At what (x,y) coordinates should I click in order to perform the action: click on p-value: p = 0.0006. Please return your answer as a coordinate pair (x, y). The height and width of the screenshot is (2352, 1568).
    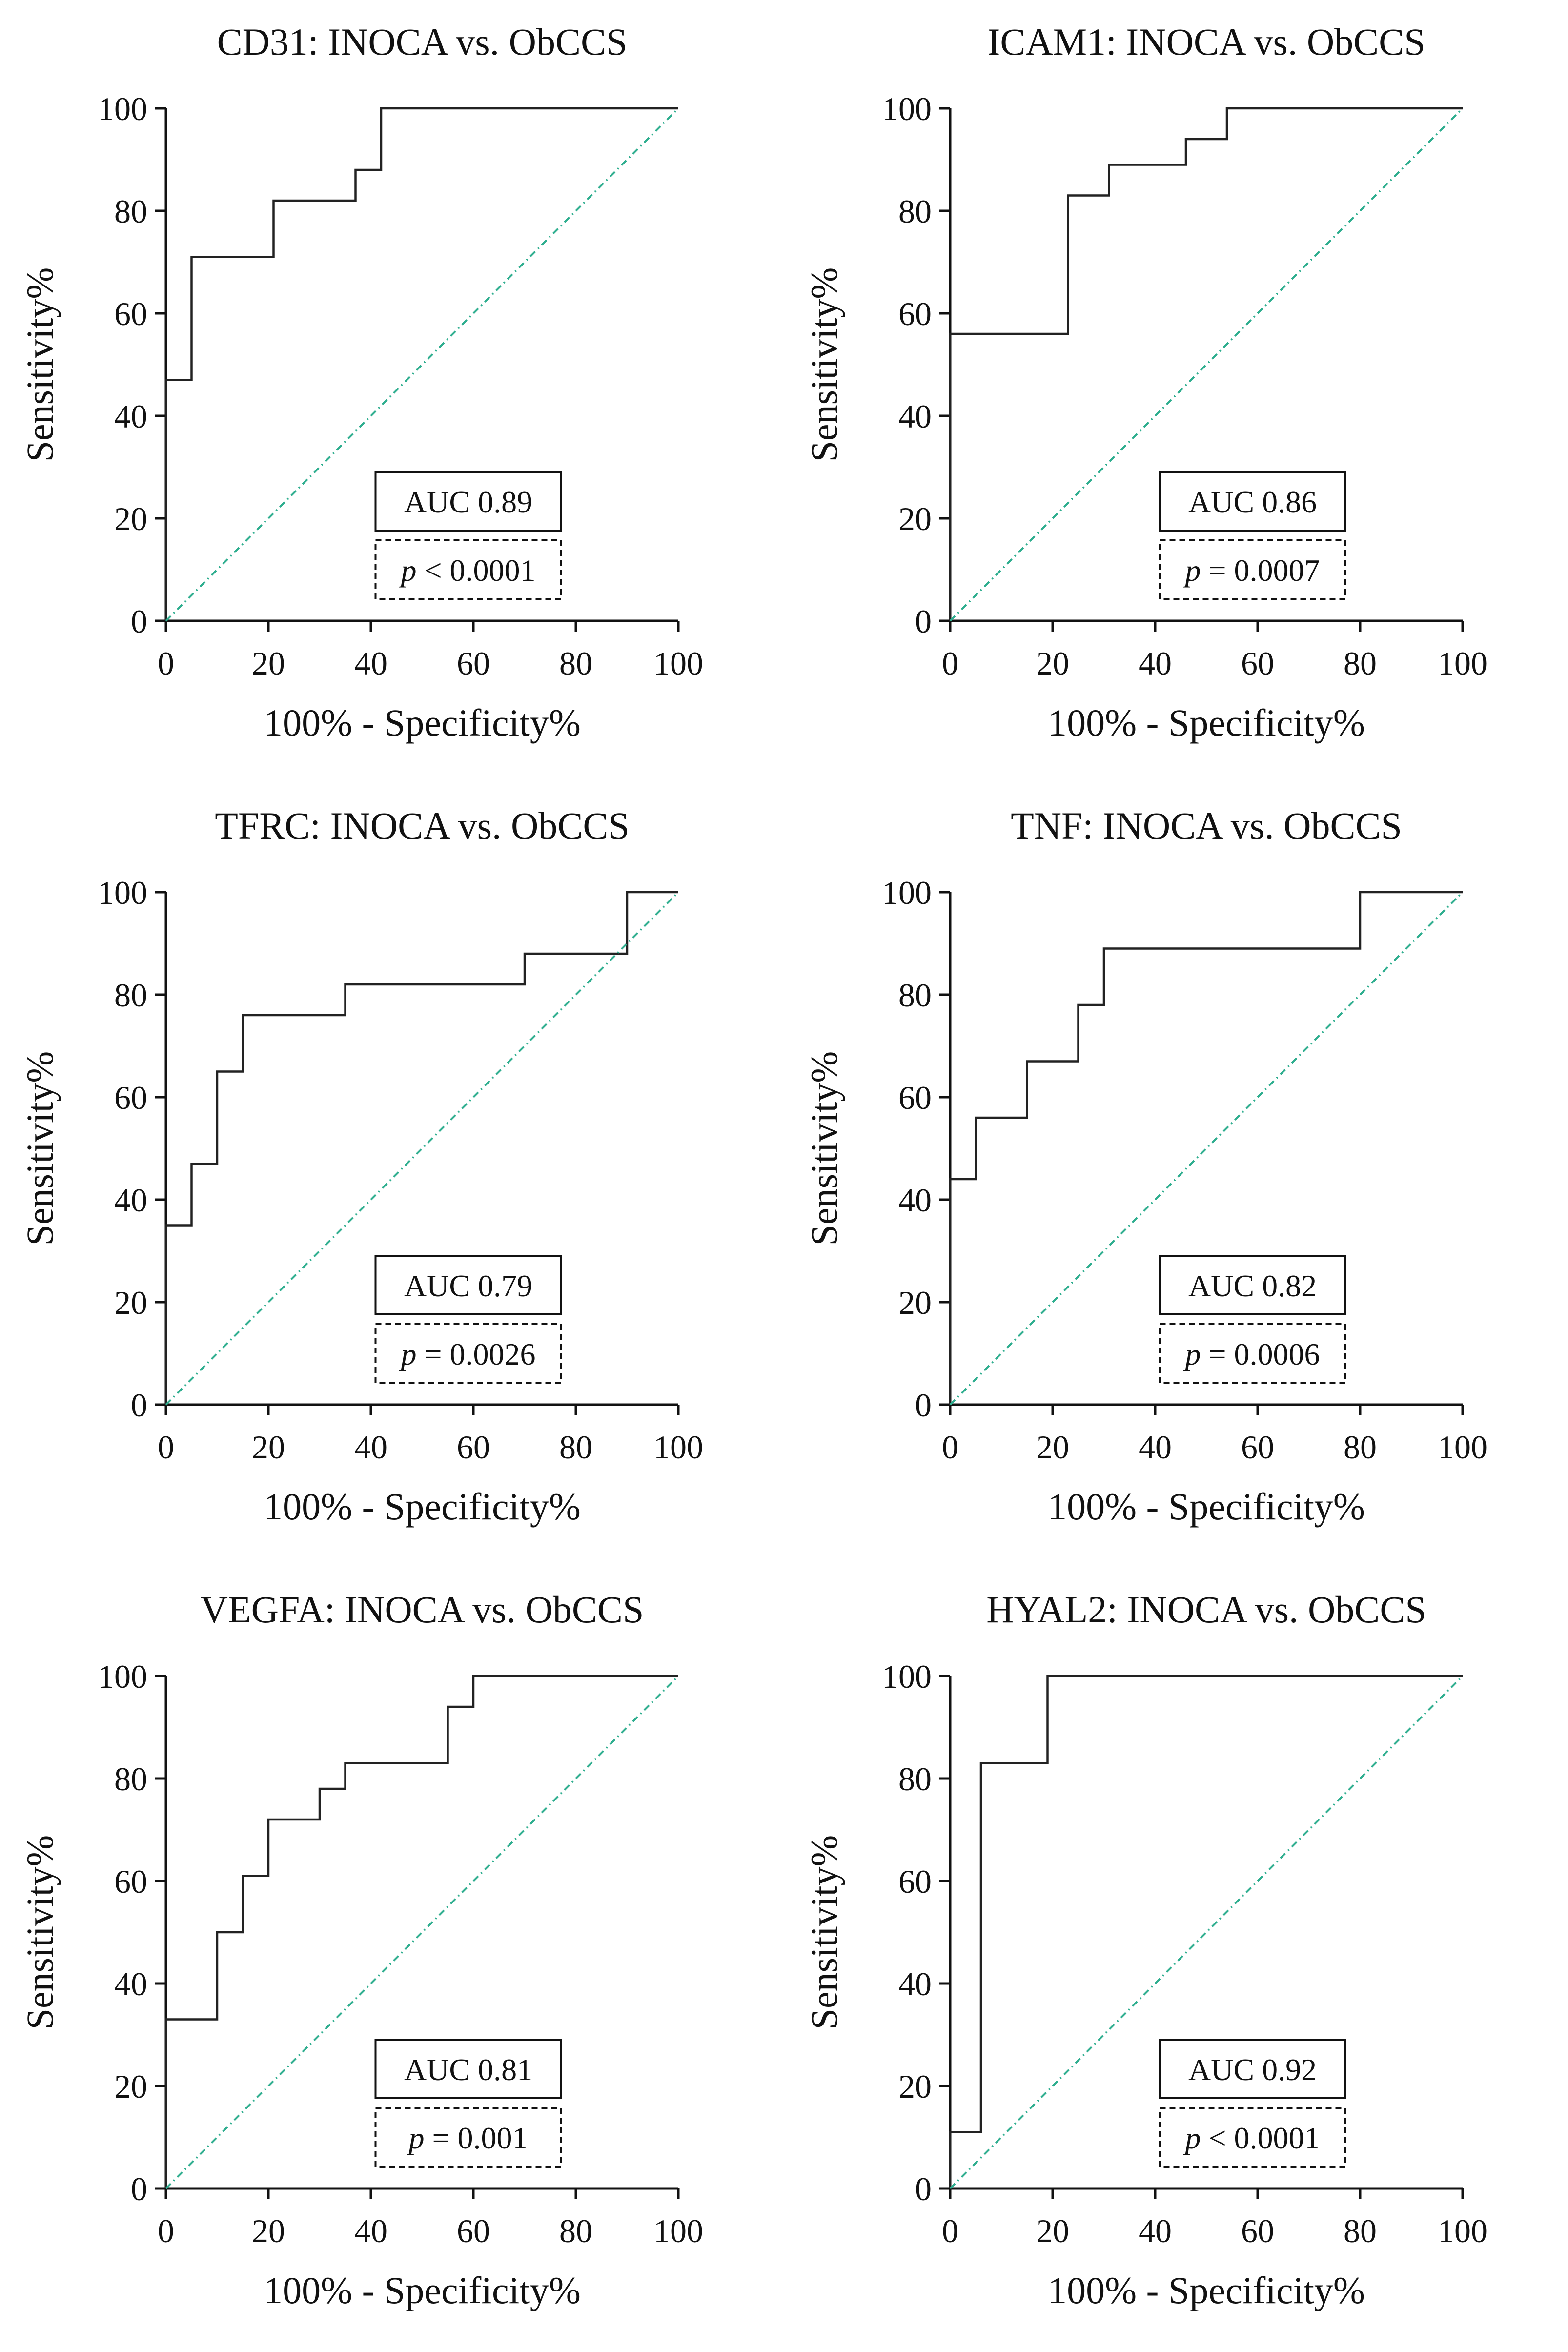
    Looking at the image, I should click on (1251, 1354).